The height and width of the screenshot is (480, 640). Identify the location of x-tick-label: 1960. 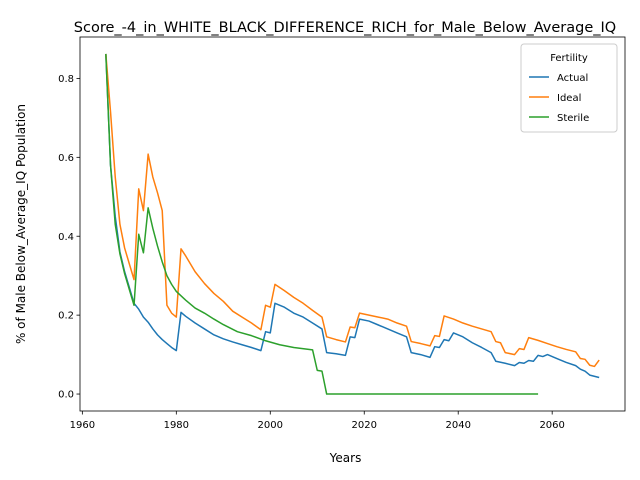
(82, 425).